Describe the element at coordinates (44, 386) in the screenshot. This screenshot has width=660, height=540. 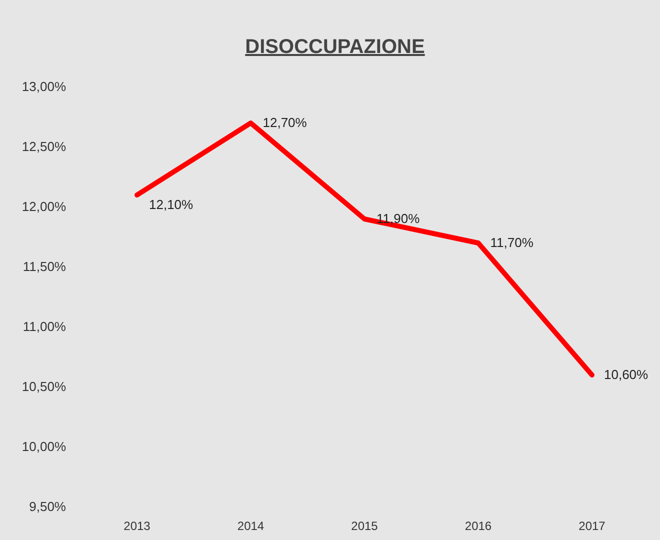
I see `y-tick-label: 10,50%` at that location.